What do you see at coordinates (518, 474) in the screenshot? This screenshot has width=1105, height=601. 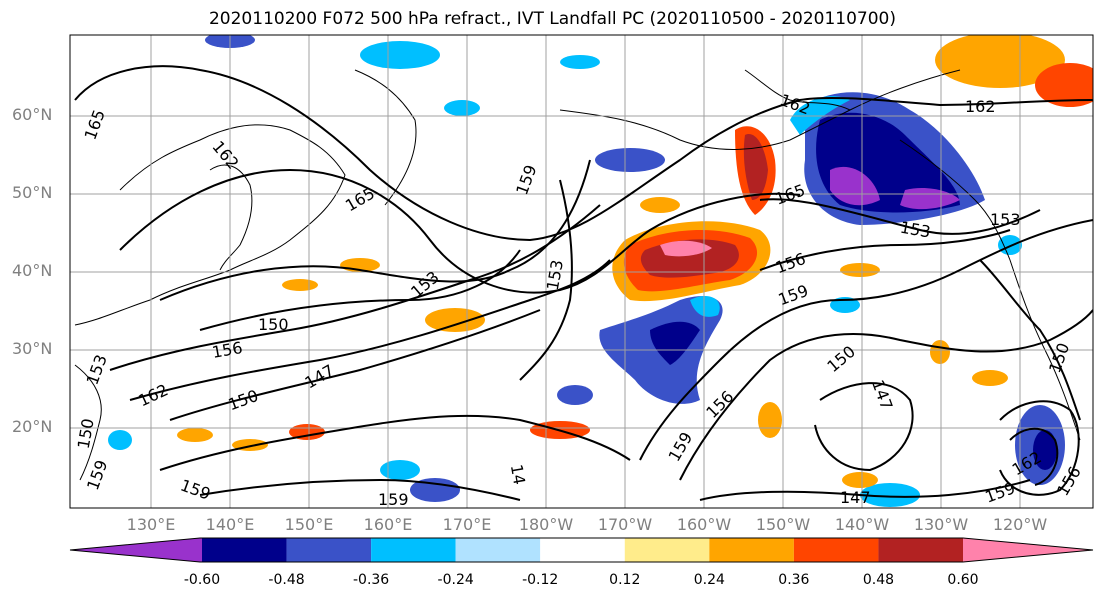 I see `contour-label: 14` at bounding box center [518, 474].